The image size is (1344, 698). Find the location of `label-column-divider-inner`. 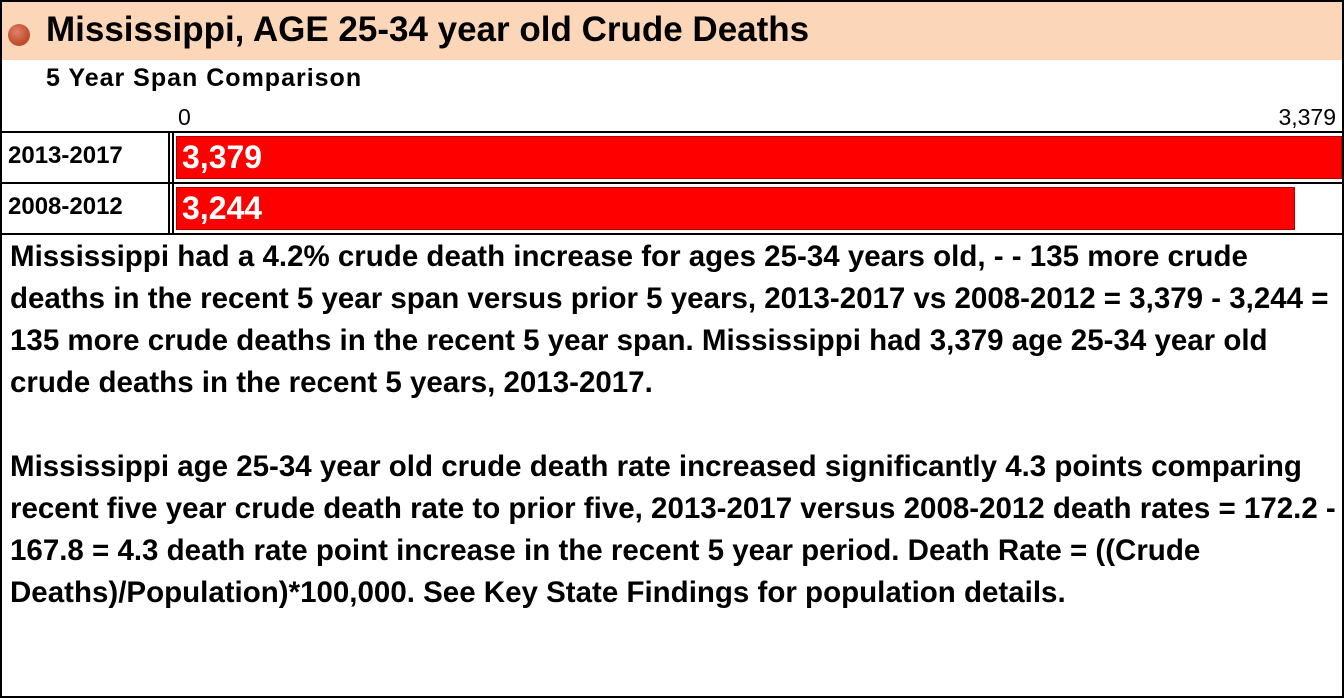

label-column-divider-inner is located at coordinates (173, 183).